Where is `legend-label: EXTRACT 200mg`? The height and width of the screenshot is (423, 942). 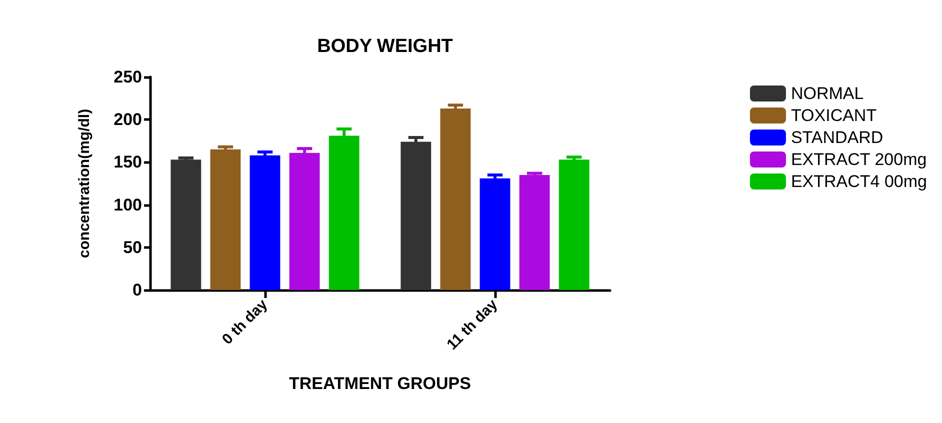 legend-label: EXTRACT 200mg is located at coordinates (858, 159).